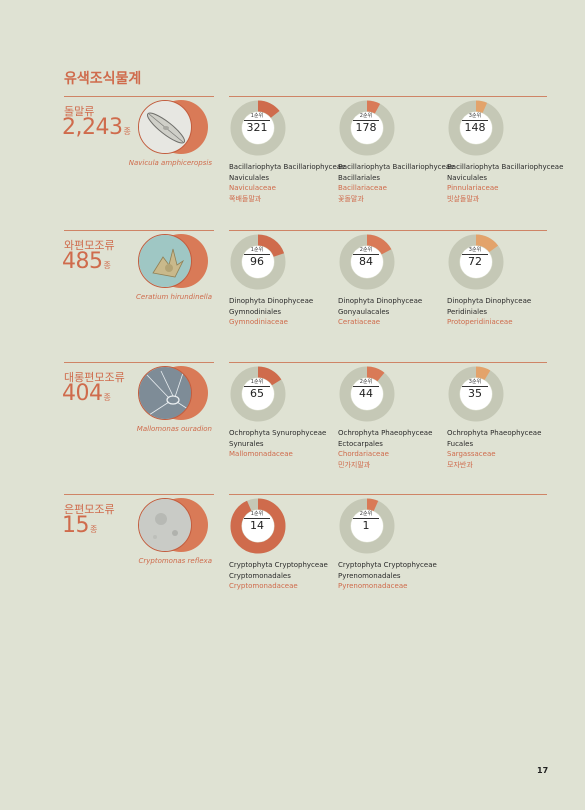 Image resolution: width=585 pixels, height=810 pixels. What do you see at coordinates (359, 322) in the screenshot?
I see `family-name: Ceratiaceae` at bounding box center [359, 322].